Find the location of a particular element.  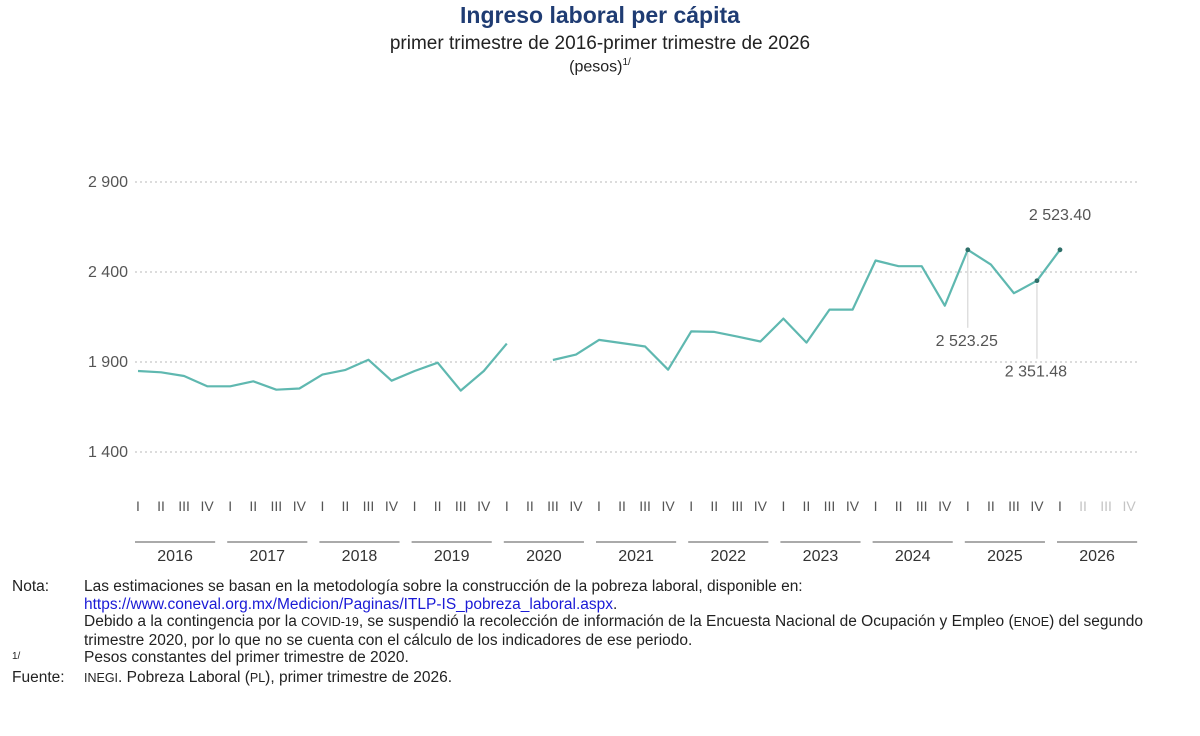

footnote-mark: 1/ is located at coordinates (48, 659).